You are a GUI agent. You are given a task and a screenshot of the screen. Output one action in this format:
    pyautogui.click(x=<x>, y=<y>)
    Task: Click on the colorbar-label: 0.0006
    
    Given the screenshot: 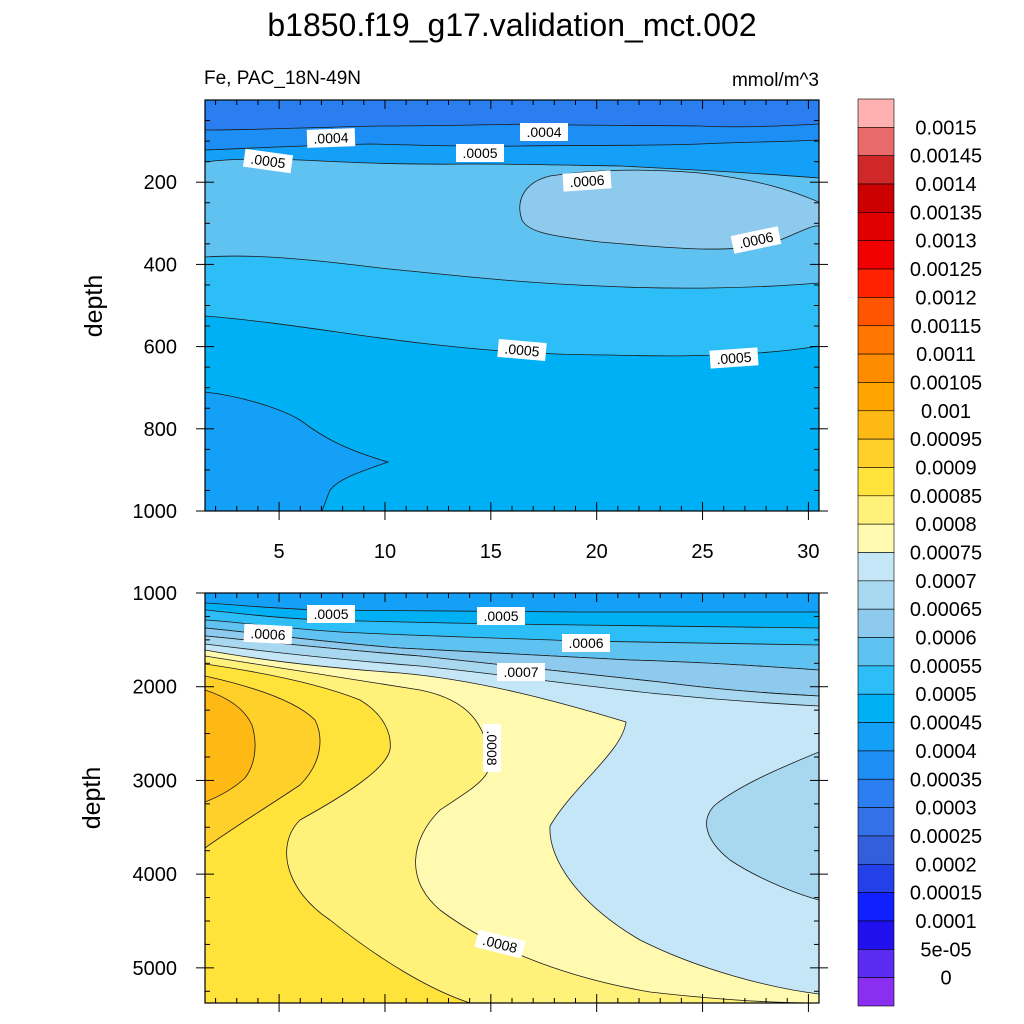 What is the action you would take?
    pyautogui.click(x=945, y=639)
    